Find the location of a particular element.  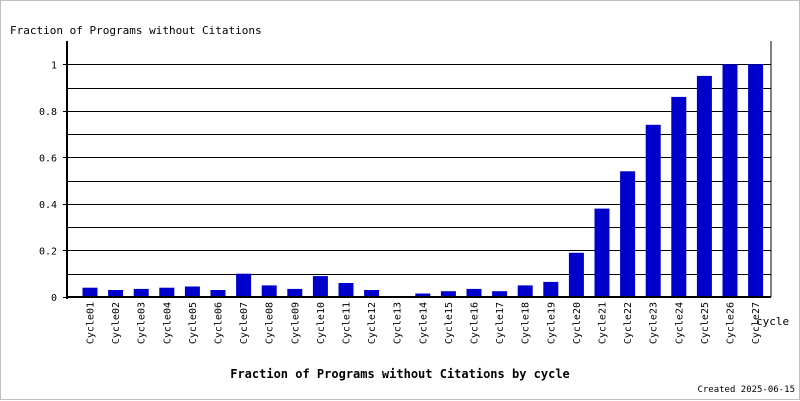

x-tick-label: Cycle09 is located at coordinates (295, 323).